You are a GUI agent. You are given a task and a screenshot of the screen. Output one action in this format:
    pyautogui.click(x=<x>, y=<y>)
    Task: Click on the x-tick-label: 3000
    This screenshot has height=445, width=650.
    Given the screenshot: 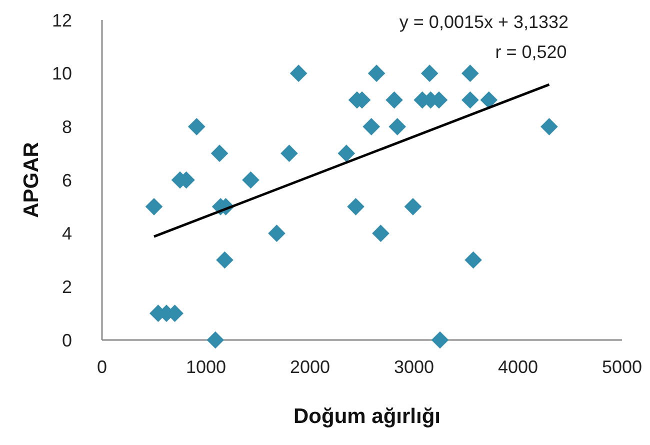 What is the action you would take?
    pyautogui.click(x=414, y=367)
    